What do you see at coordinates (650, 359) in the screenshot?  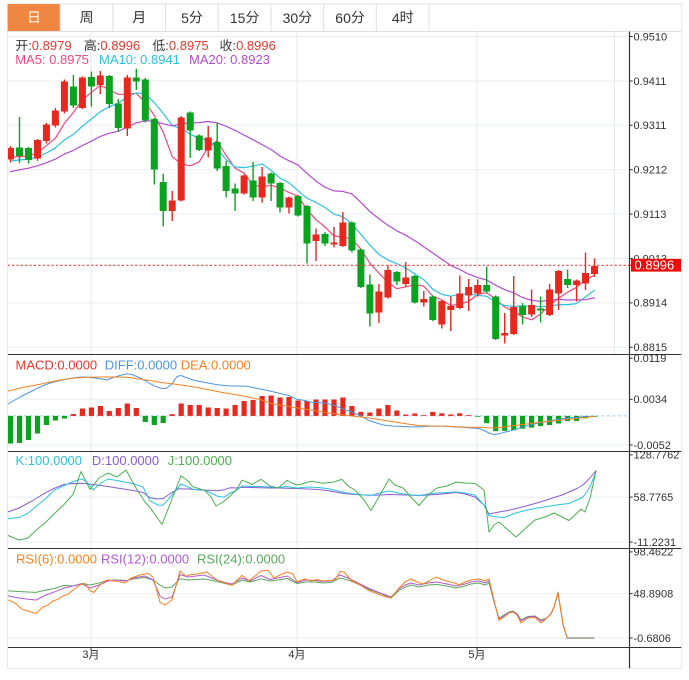 I see `svg-text: 0.0119` at bounding box center [650, 359].